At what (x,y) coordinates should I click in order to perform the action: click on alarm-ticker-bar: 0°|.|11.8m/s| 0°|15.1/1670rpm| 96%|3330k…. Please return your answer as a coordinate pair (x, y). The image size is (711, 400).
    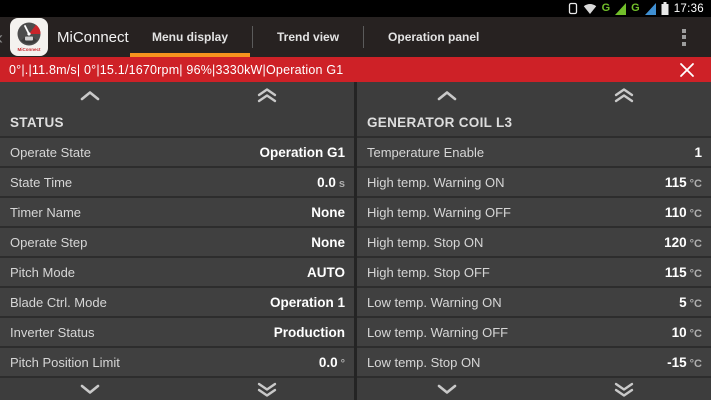
    Looking at the image, I should click on (355, 69).